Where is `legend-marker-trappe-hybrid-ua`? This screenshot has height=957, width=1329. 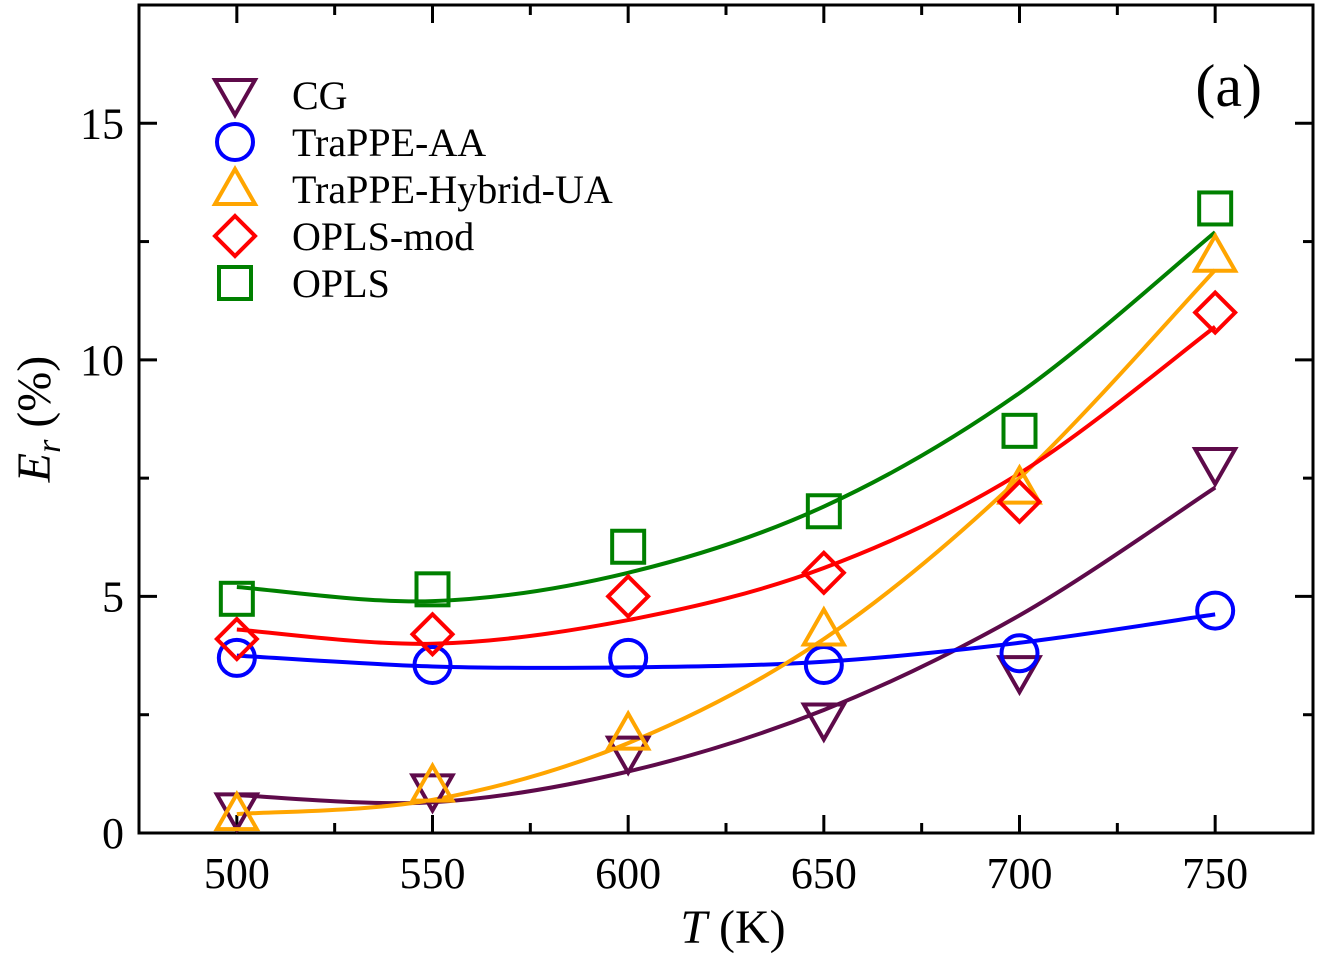 legend-marker-trappe-hybrid-ua is located at coordinates (235, 185).